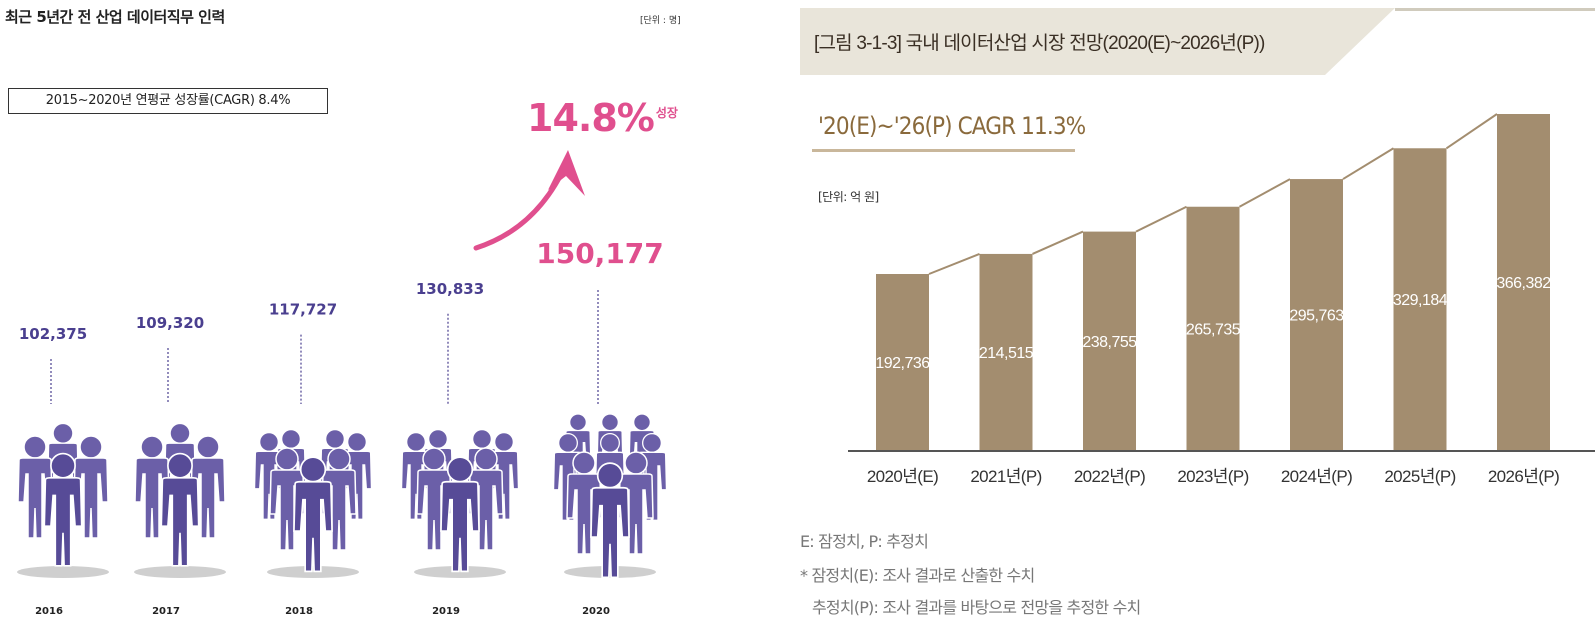 Image resolution: width=1595 pixels, height=640 pixels. I want to click on value-label: 102,375, so click(53, 334).